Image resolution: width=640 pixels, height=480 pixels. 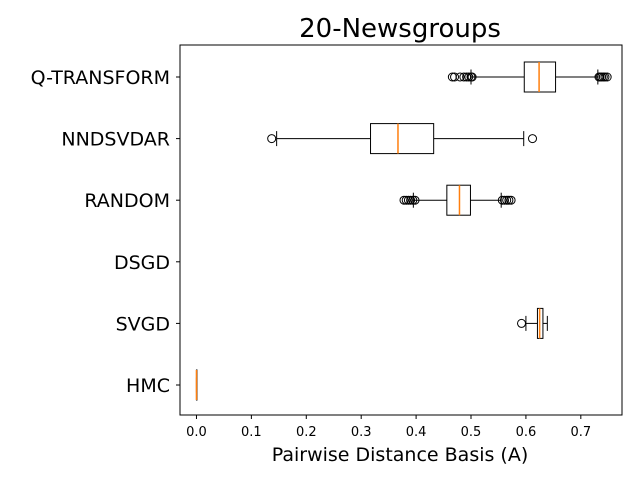 I want to click on boxplot-svgd, so click(x=532, y=323).